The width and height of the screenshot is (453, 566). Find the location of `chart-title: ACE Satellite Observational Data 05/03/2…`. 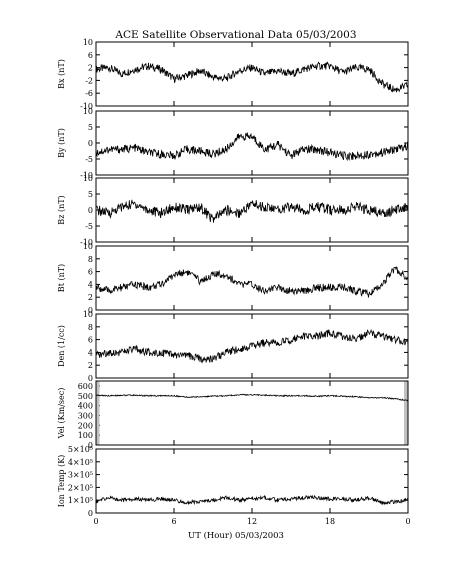

chart-title: ACE Satellite Observational Data 05/03/2… is located at coordinates (235, 35).